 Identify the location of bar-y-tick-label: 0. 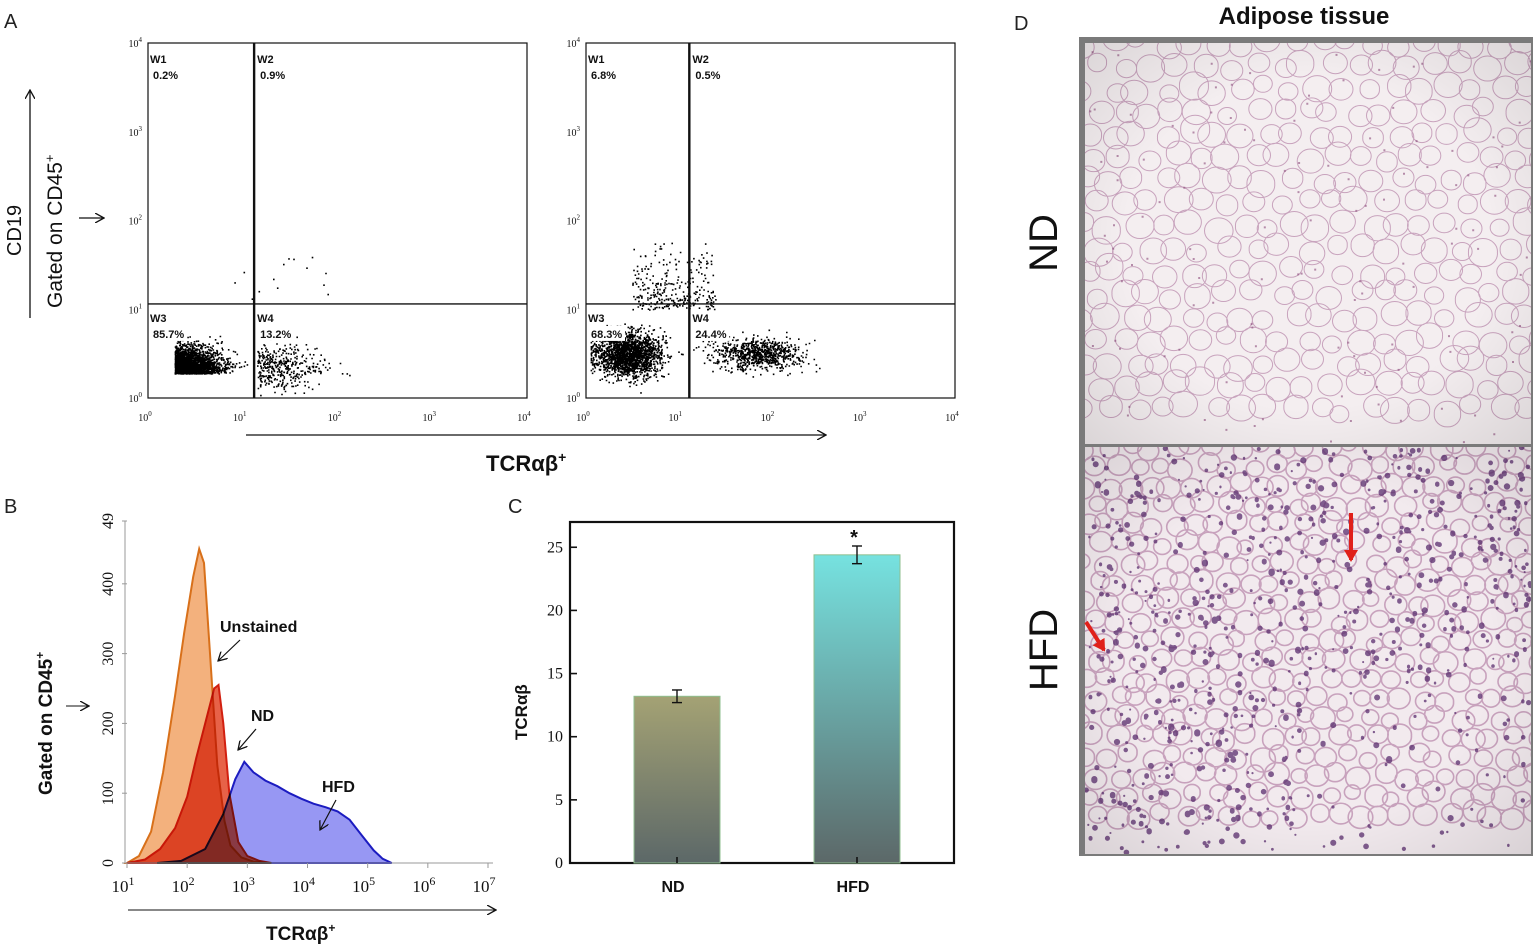
(559, 863).